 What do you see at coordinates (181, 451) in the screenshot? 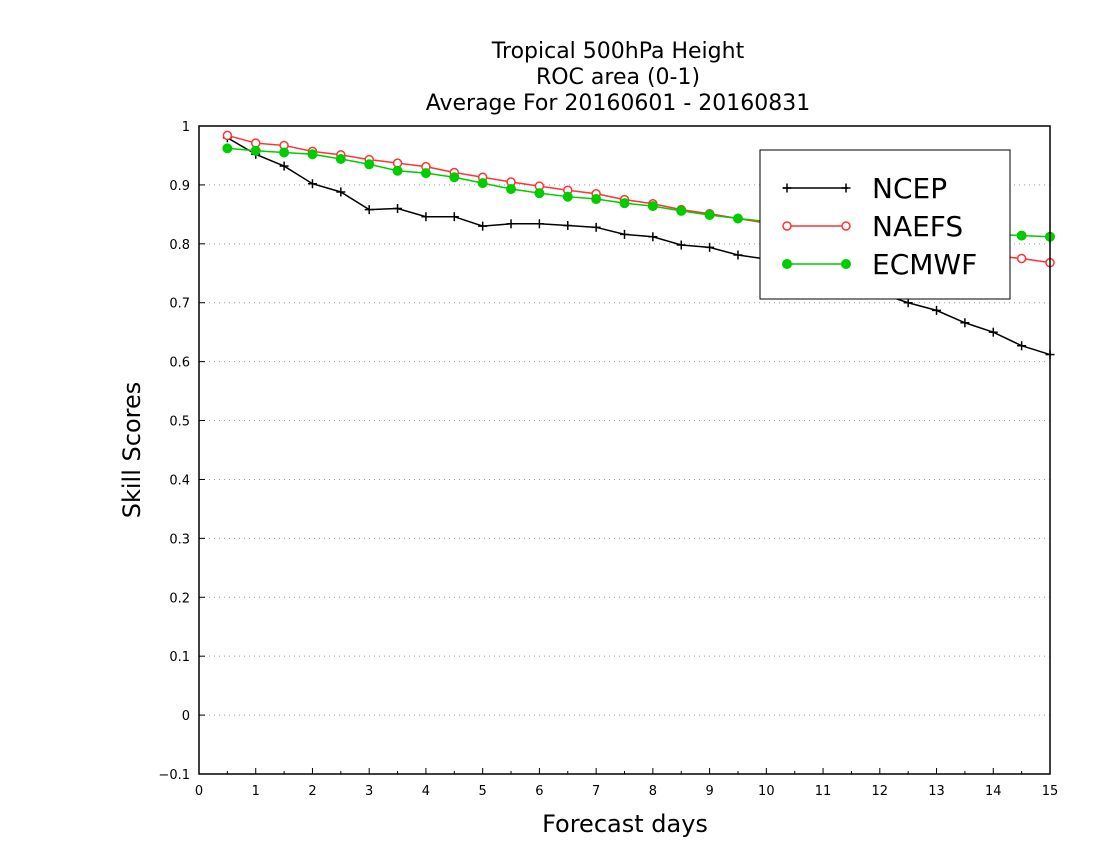
I see `y-axis-ticks: −0.1 0 0.1 0.2 0.3 0.4 0.5 0.6 0.7 0.8 0.9 1` at bounding box center [181, 451].